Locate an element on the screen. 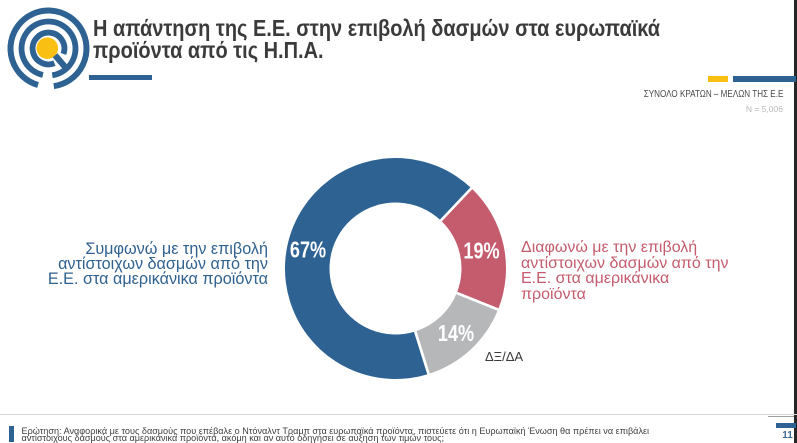 The height and width of the screenshot is (443, 797). svg-text: 14% is located at coordinates (456, 334).